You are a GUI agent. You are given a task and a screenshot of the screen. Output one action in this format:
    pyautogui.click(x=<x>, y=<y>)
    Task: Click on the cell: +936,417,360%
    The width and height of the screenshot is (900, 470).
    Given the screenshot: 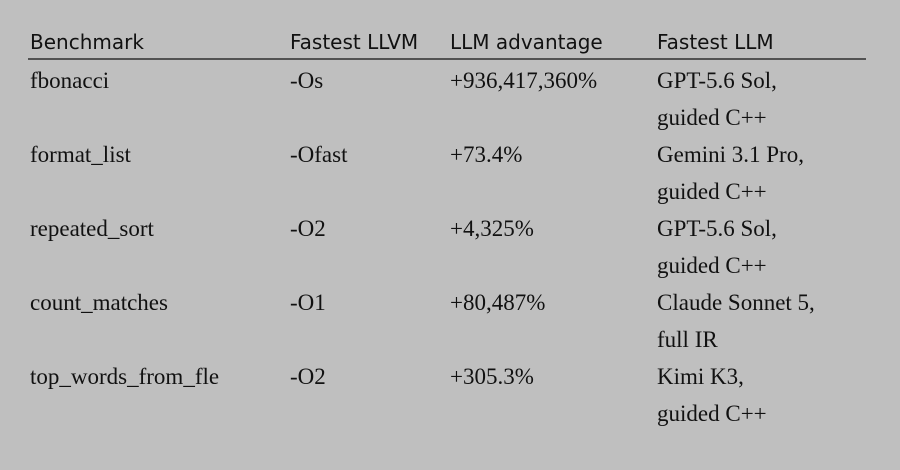 What is the action you would take?
    pyautogui.click(x=523, y=80)
    